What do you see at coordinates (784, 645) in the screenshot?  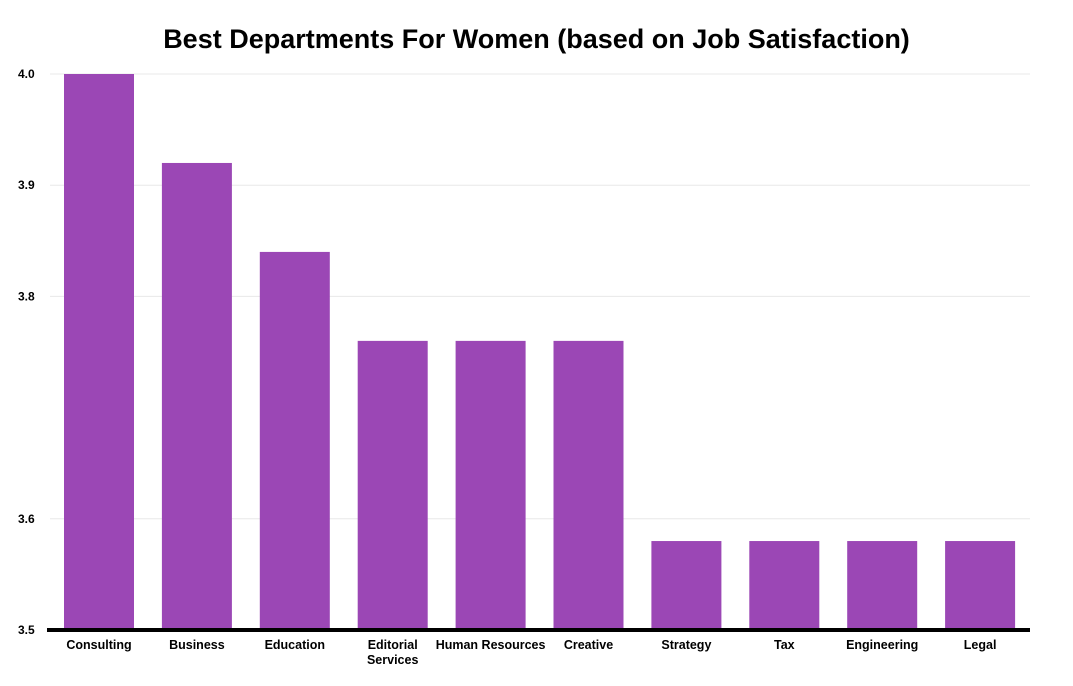 I see `x-category-label: Tax` at bounding box center [784, 645].